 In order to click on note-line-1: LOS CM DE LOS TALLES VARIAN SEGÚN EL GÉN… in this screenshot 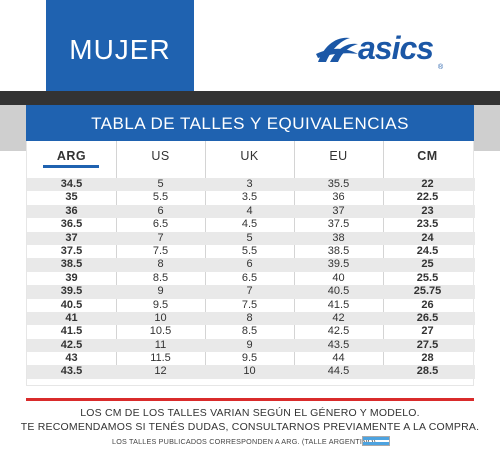, I will do `click(250, 413)`.